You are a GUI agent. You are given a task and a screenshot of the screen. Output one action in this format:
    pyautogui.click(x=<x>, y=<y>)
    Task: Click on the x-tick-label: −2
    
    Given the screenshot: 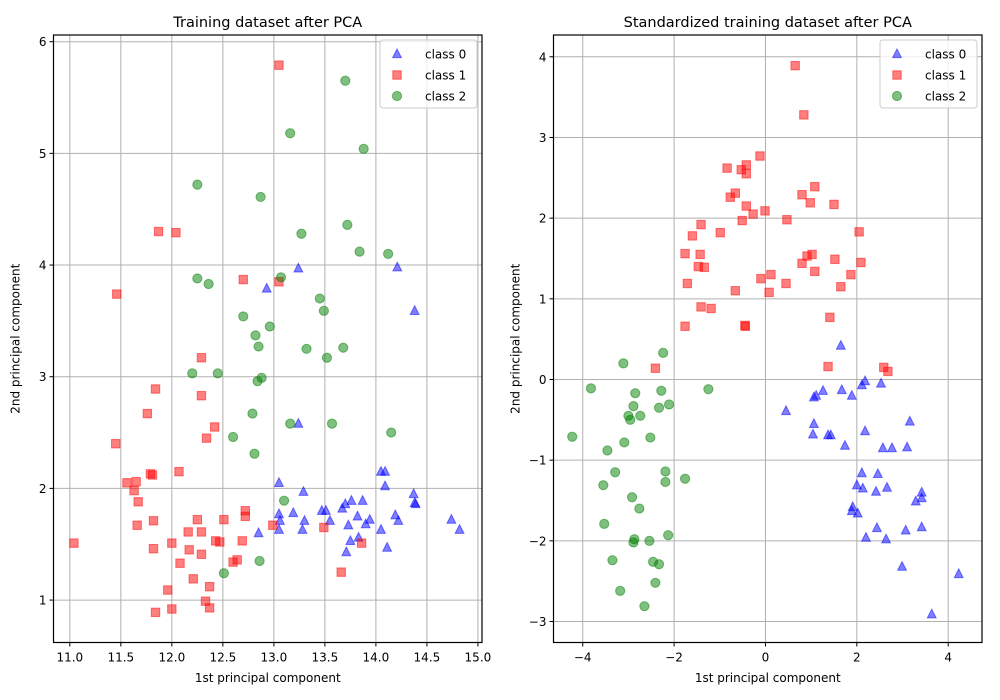 What is the action you would take?
    pyautogui.click(x=674, y=658)
    